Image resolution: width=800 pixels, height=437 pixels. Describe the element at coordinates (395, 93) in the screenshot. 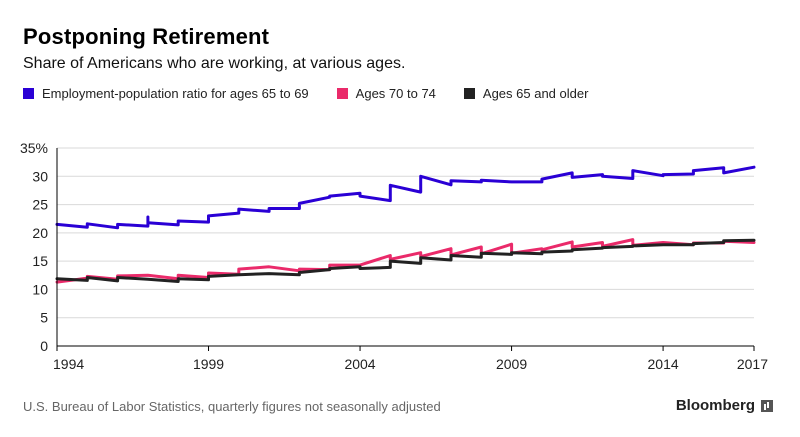

I see `legend-label-ages-70-74: Ages 70 to 74` at that location.